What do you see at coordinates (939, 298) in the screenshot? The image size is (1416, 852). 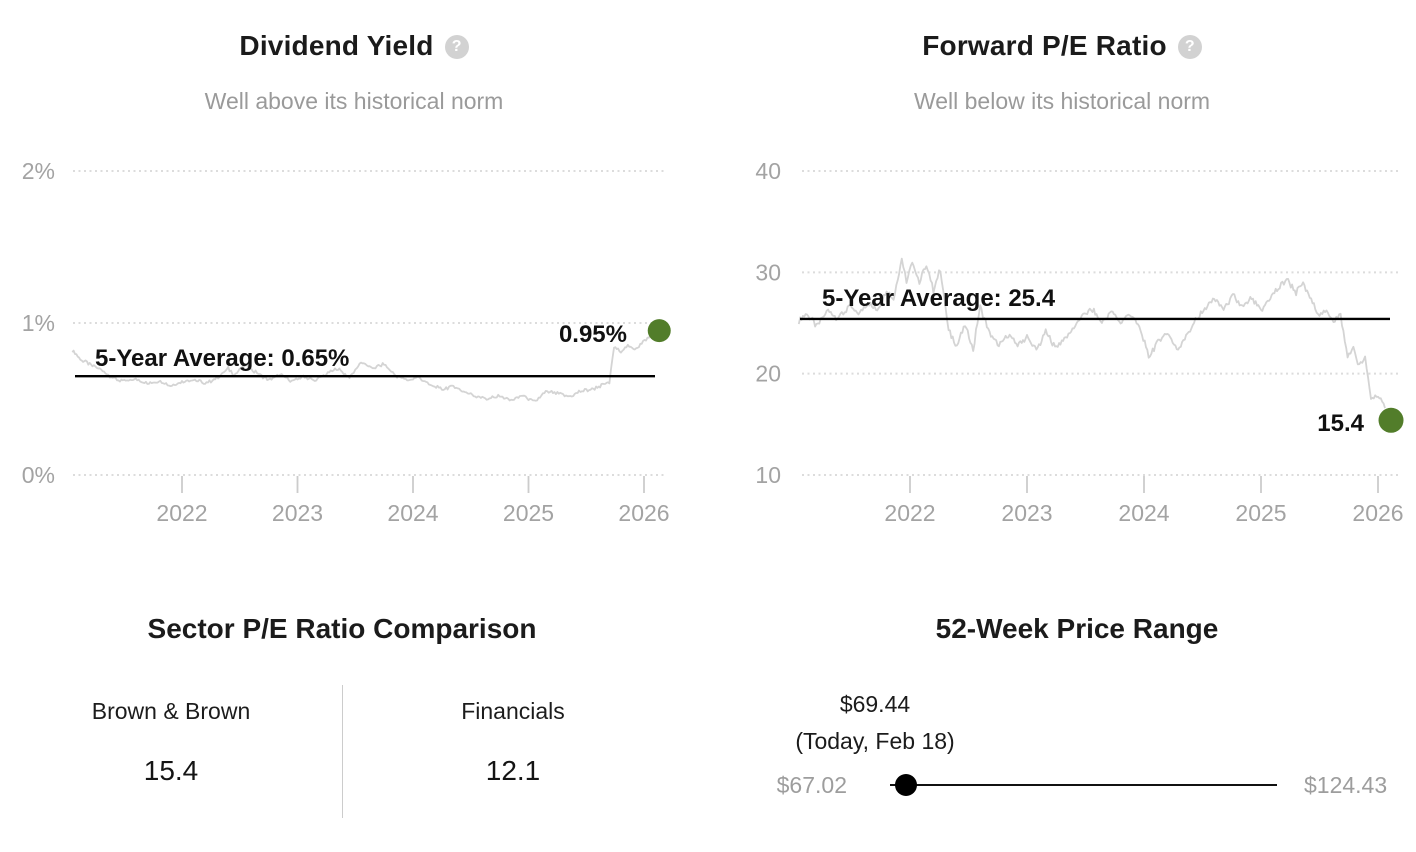 I see `average-line-label: 5-Year Average: 25.4` at bounding box center [939, 298].